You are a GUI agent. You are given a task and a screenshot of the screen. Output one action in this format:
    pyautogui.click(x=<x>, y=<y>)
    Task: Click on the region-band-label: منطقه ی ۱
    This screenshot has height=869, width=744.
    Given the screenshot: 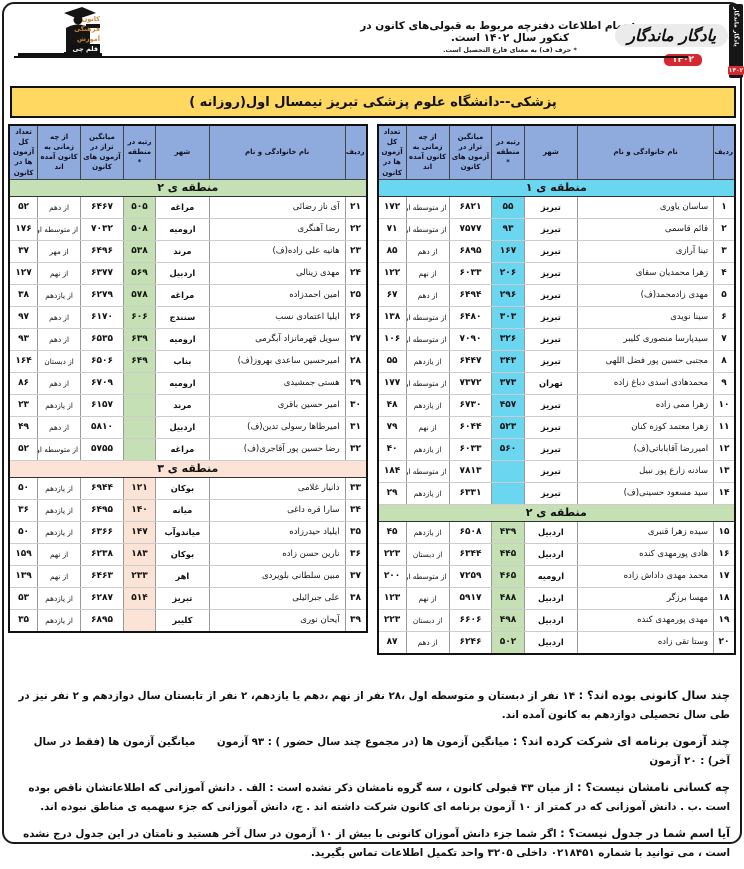 What is the action you would take?
    pyautogui.click(x=556, y=187)
    